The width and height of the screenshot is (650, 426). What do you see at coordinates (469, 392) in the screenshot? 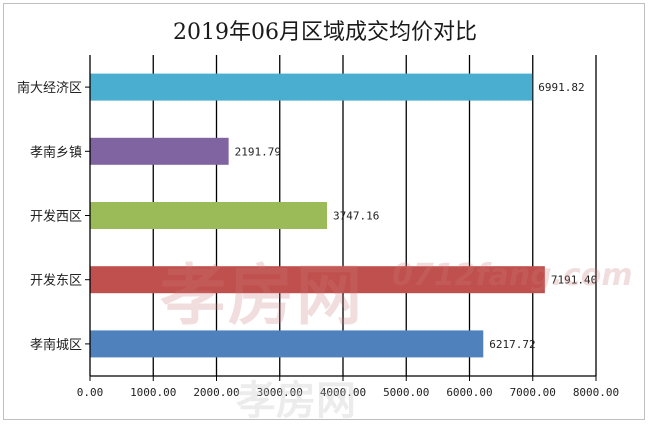
I see `x-tick-label: 6000.00` at bounding box center [469, 392].